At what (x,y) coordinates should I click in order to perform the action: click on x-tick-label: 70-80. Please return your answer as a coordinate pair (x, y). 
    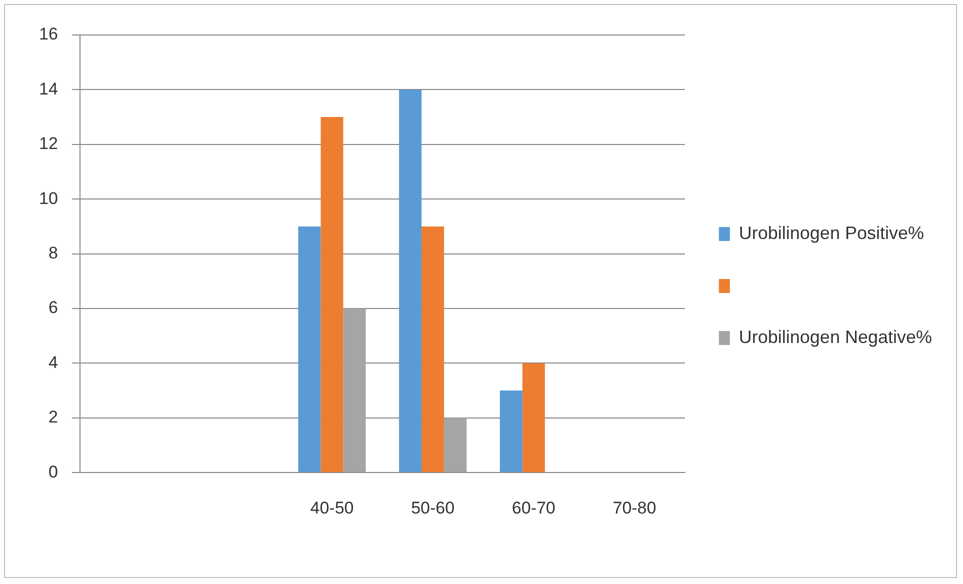
    Looking at the image, I should click on (634, 508).